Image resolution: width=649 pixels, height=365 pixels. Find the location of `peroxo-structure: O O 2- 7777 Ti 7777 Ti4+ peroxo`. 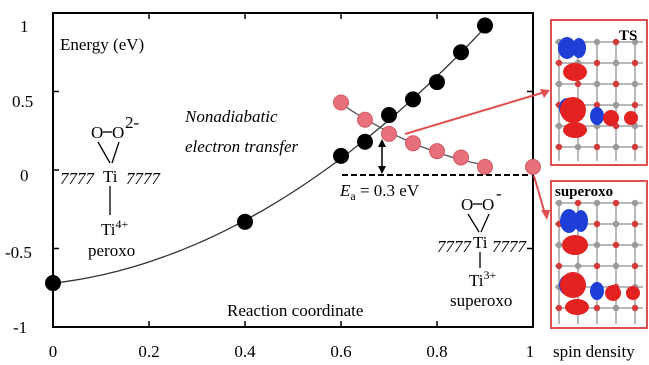

peroxo-structure: O O 2- 7777 Ti 7777 Ti4+ peroxo is located at coordinates (111, 186).